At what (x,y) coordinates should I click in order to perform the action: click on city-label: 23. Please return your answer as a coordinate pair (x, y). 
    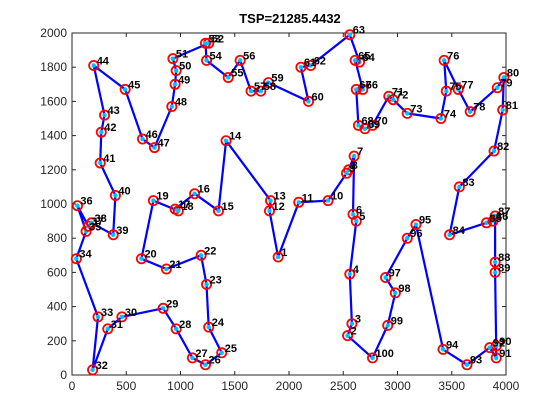
    Looking at the image, I should click on (216, 280).